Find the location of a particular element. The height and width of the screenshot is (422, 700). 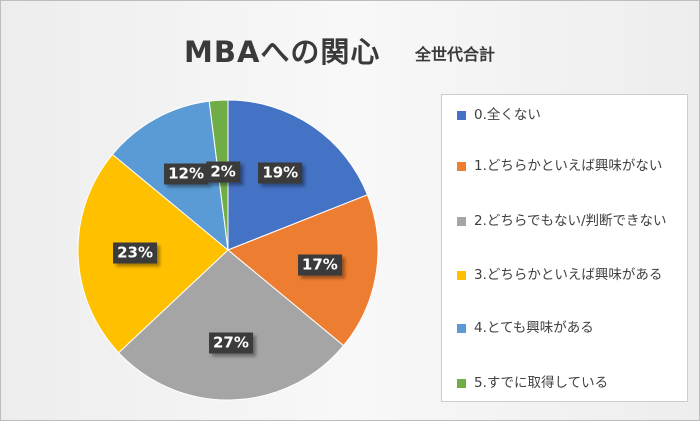

legend-label-2: 2.どちらでもない/判断できない is located at coordinates (570, 221).